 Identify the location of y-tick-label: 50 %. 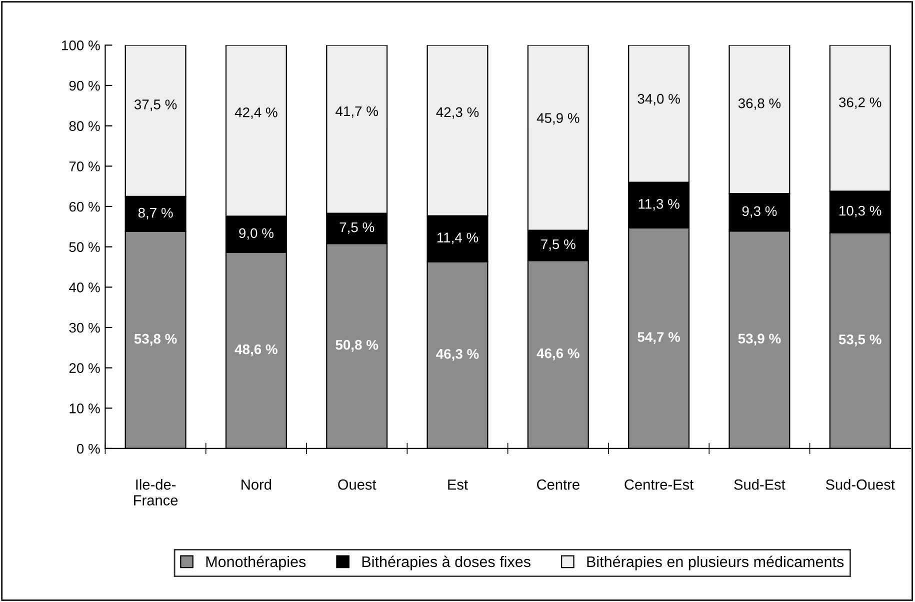
(84, 247).